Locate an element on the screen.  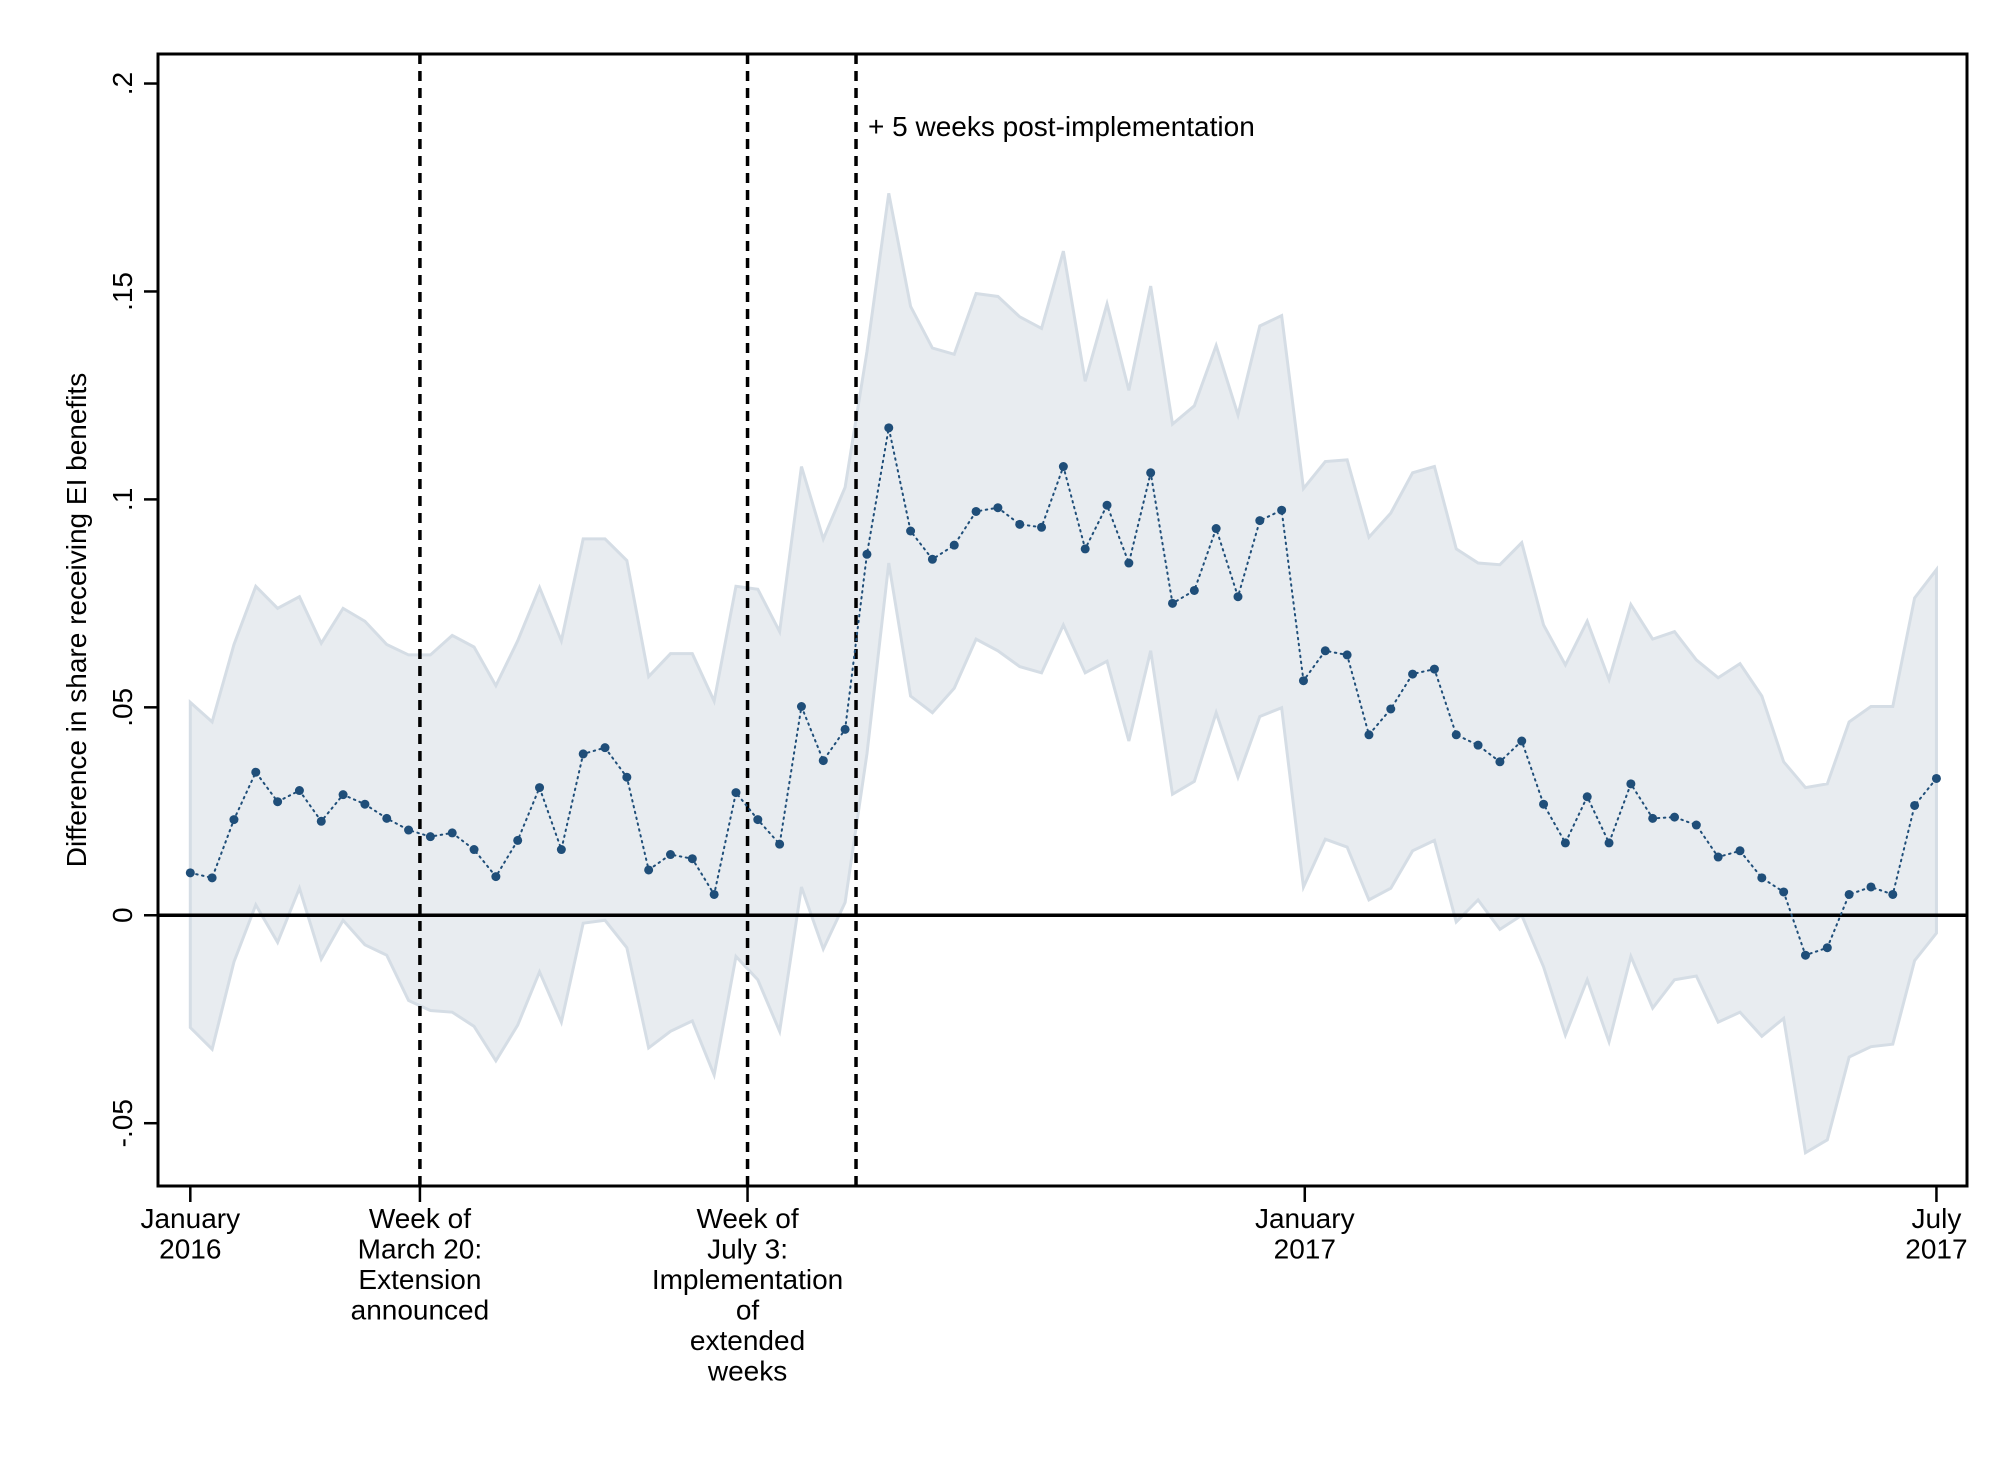
x-tick-label-line: Extension is located at coordinates (419, 1279).